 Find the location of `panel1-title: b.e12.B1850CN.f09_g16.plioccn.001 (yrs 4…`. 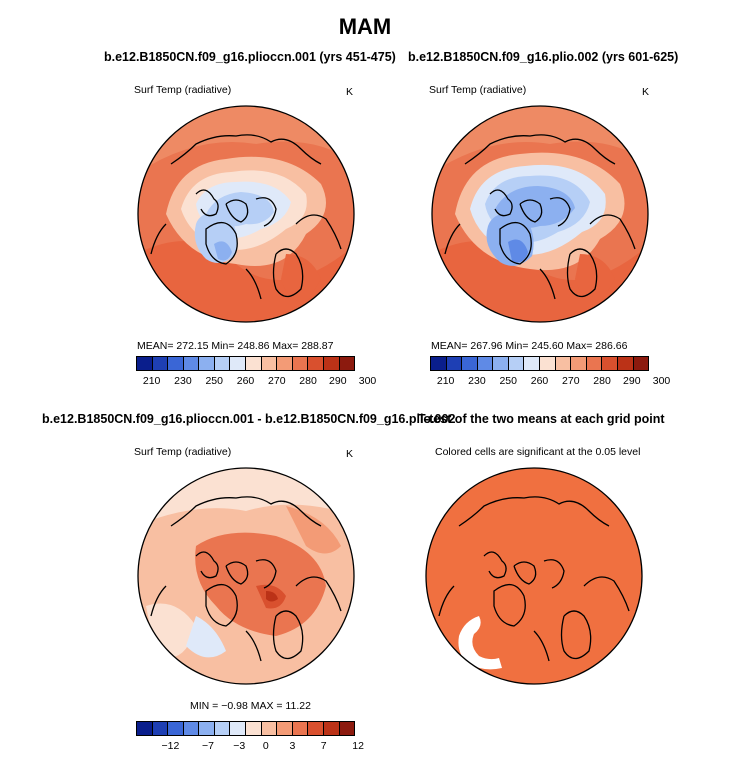

panel1-title: b.e12.B1850CN.f09_g16.plioccn.001 (yrs 4… is located at coordinates (250, 57).